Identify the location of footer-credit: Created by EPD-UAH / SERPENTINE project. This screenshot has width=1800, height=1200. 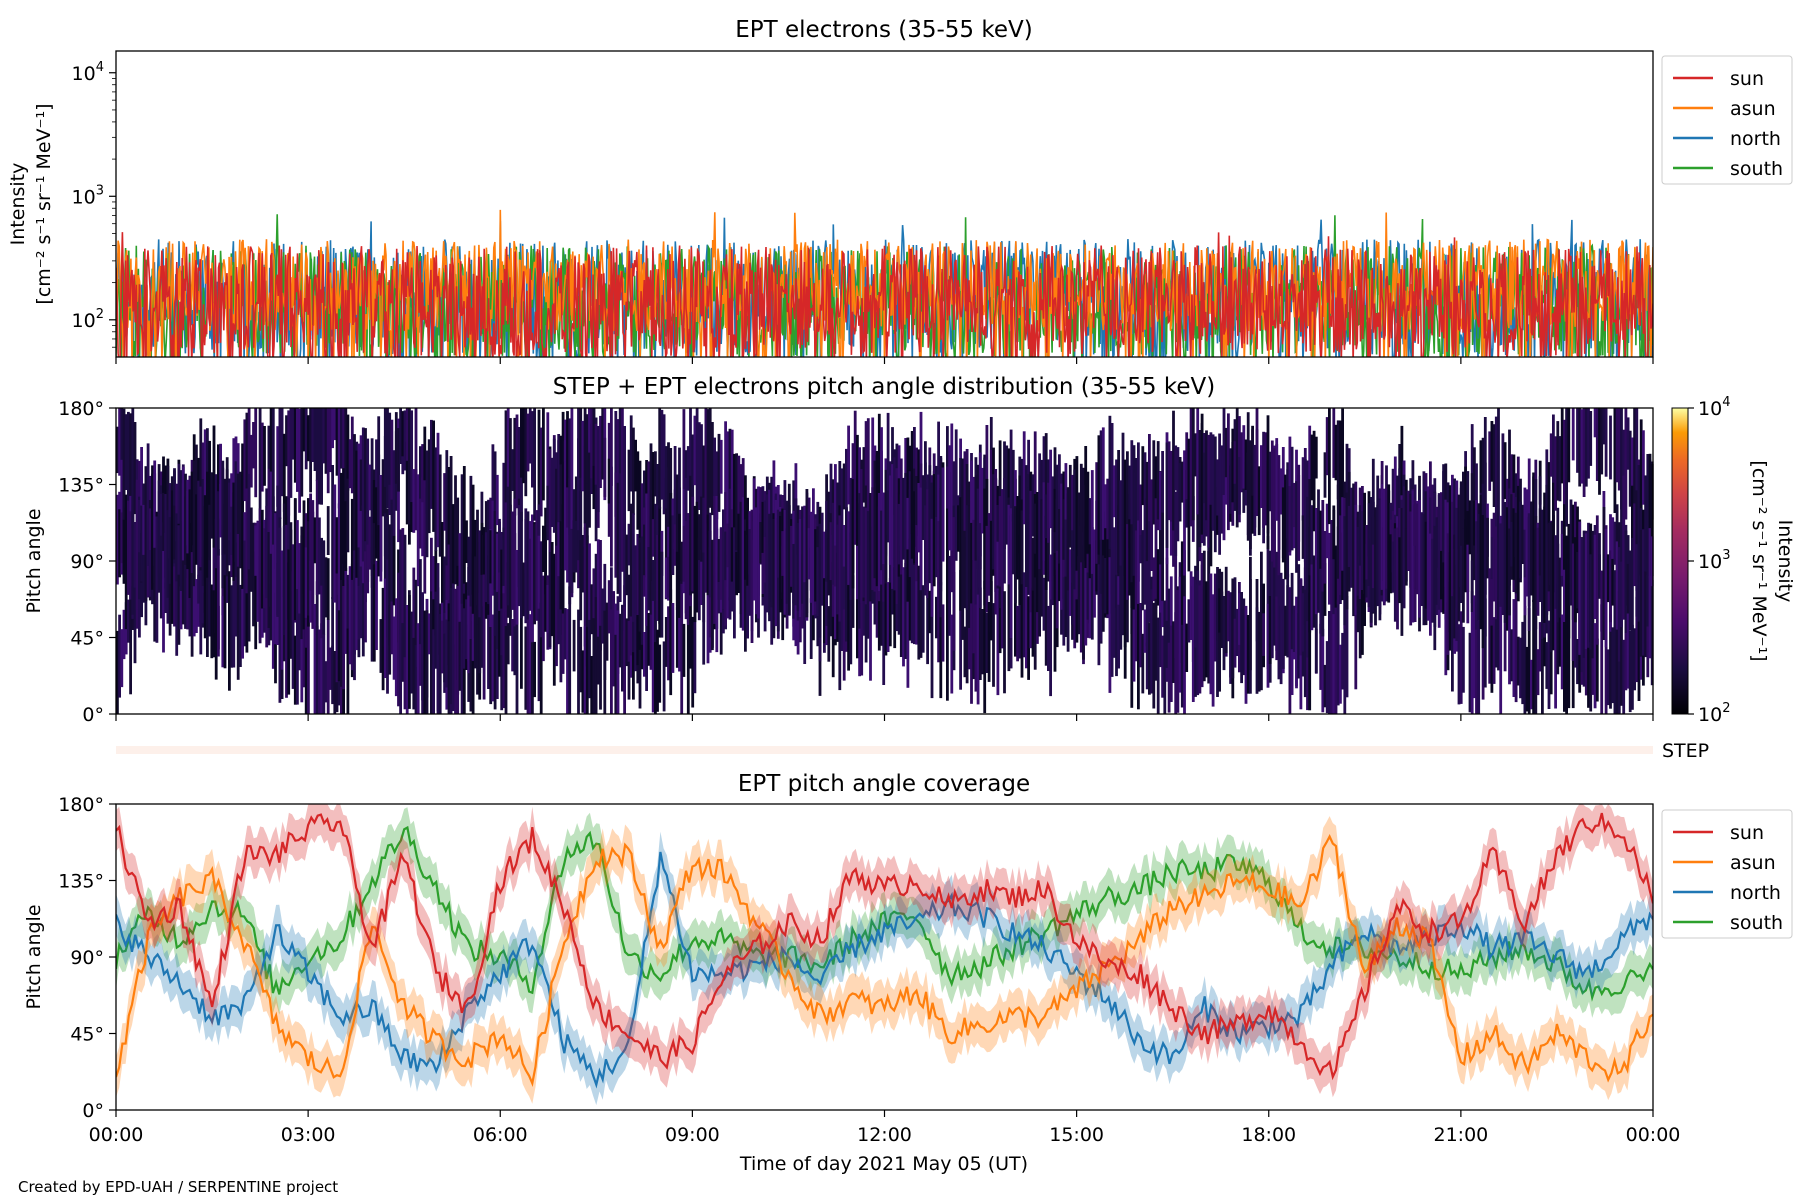
(178, 1187).